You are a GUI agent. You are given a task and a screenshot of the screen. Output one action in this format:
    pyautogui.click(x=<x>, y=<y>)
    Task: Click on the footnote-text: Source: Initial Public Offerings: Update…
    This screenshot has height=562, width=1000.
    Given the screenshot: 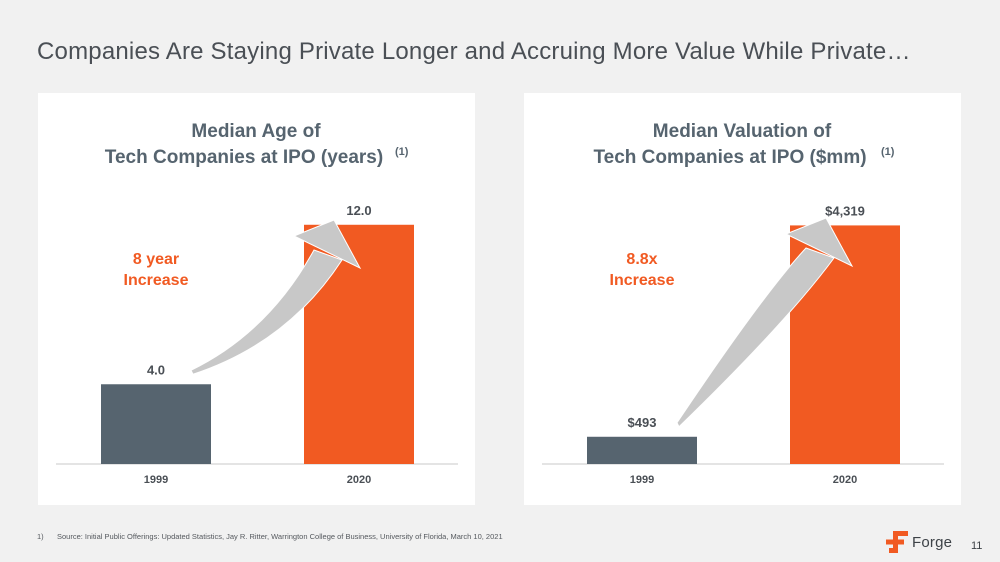 What is the action you would take?
    pyautogui.click(x=280, y=536)
    